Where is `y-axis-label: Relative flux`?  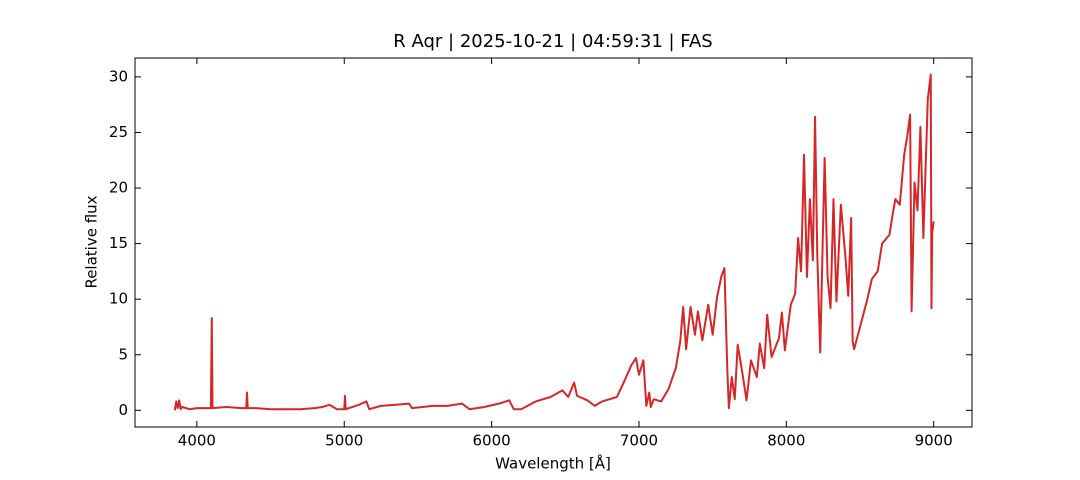 y-axis-label: Relative flux is located at coordinates (92, 241).